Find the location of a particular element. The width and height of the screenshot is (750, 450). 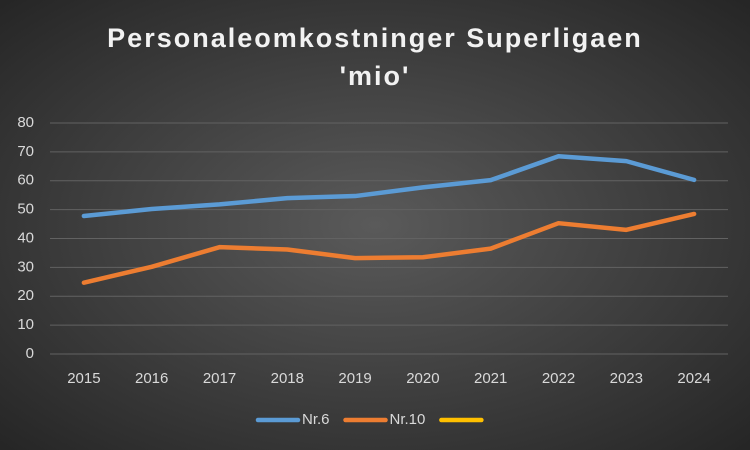

chart-title: Personaleomkostninger Superligaen is located at coordinates (375, 38).